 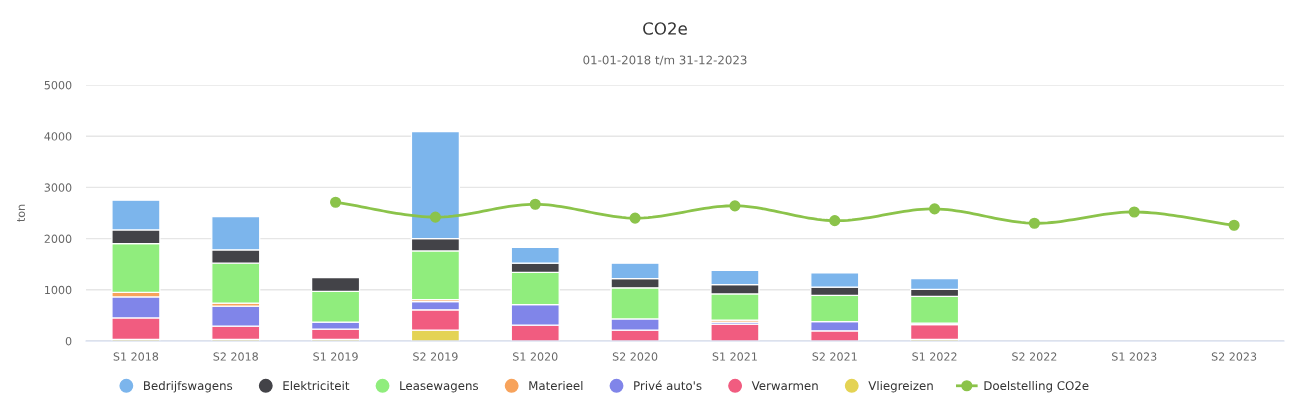 What do you see at coordinates (58, 290) in the screenshot?
I see `y-tick-label: 1000` at bounding box center [58, 290].